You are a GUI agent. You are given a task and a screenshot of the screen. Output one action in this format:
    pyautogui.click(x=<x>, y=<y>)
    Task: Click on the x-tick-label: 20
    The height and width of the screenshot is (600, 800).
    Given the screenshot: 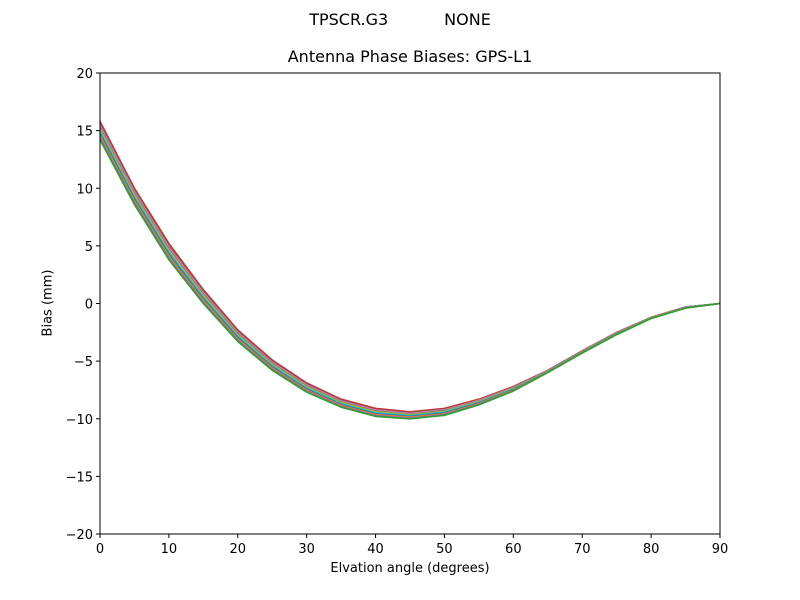 What is the action you would take?
    pyautogui.click(x=238, y=549)
    